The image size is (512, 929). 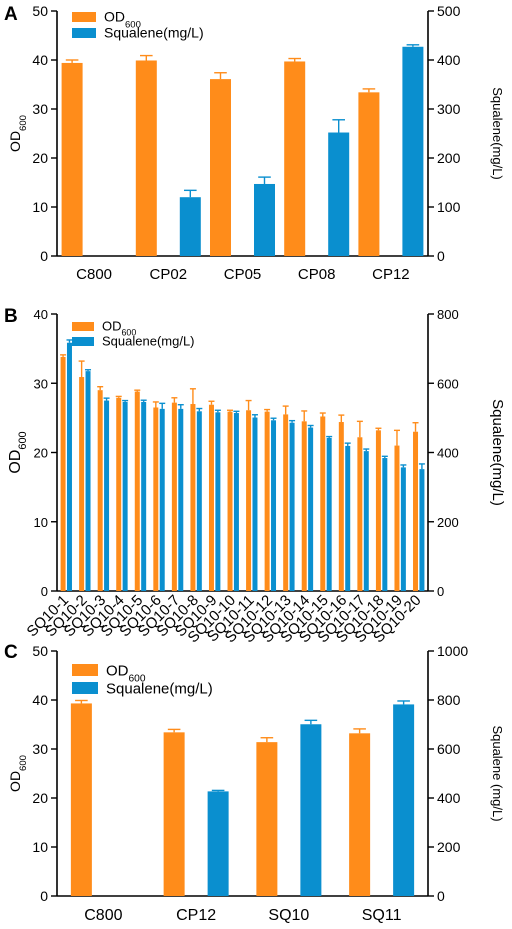 What do you see at coordinates (40, 11) in the screenshot?
I see `left-tick-label: 50` at bounding box center [40, 11].